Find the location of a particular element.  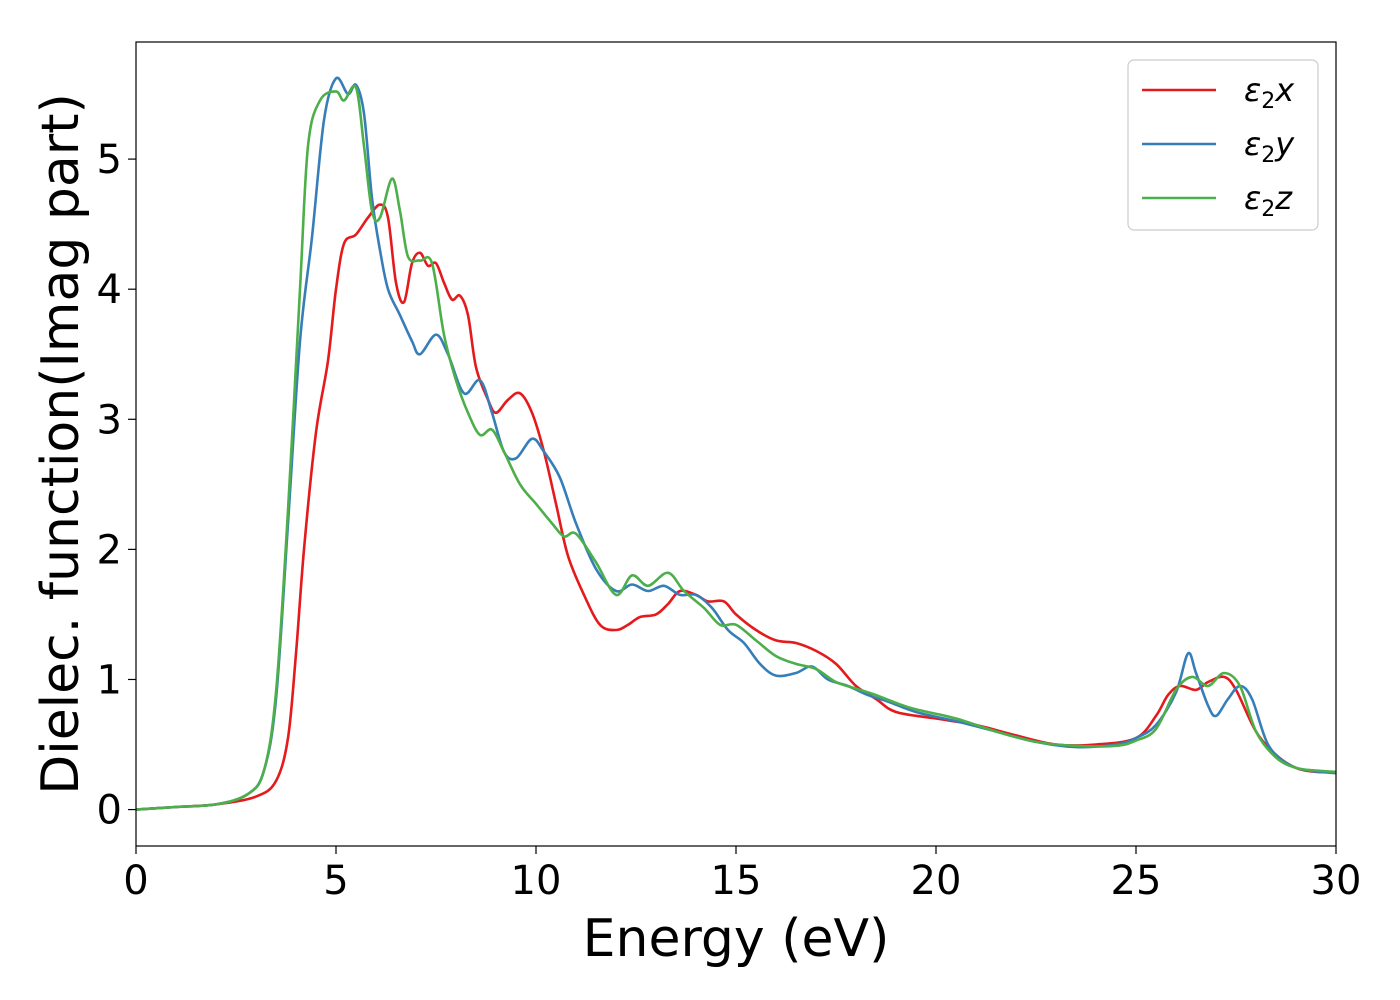

y-tick-label: 5 is located at coordinates (109, 160).